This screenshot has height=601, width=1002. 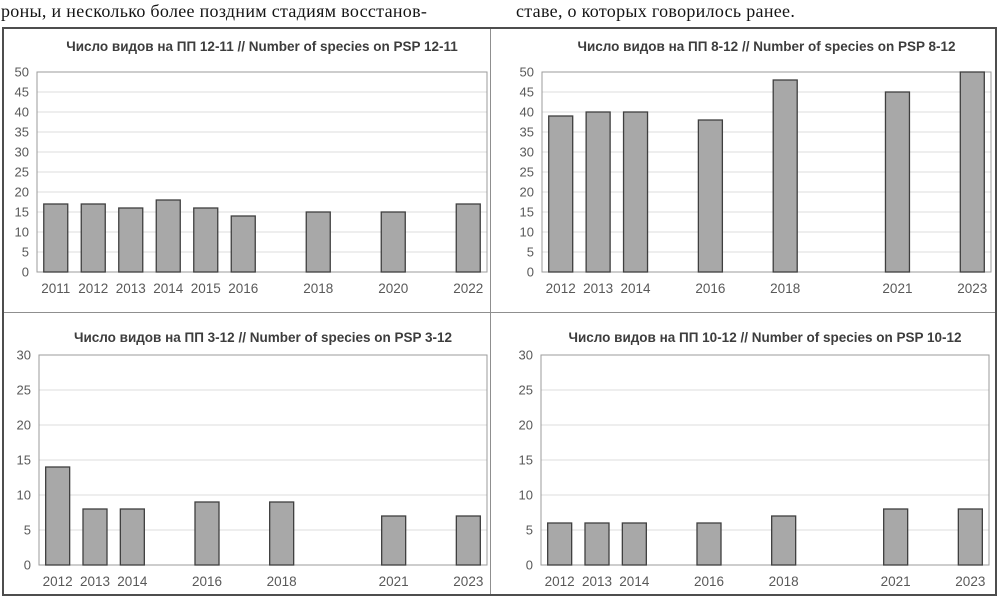 What do you see at coordinates (393, 242) in the screenshot?
I see `bar-2020` at bounding box center [393, 242].